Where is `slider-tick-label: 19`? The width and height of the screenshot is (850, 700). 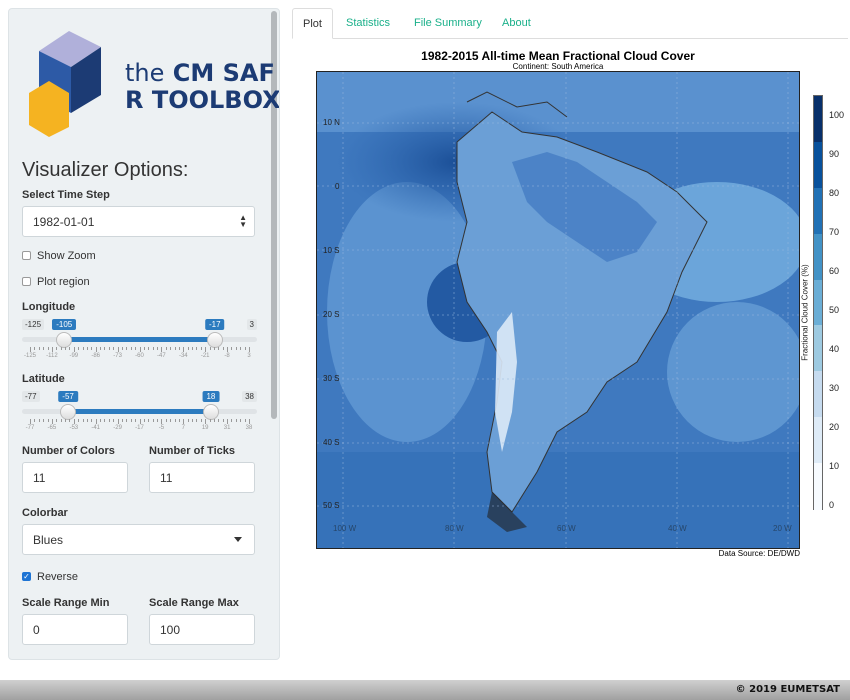 slider-tick-label: 19 is located at coordinates (205, 428).